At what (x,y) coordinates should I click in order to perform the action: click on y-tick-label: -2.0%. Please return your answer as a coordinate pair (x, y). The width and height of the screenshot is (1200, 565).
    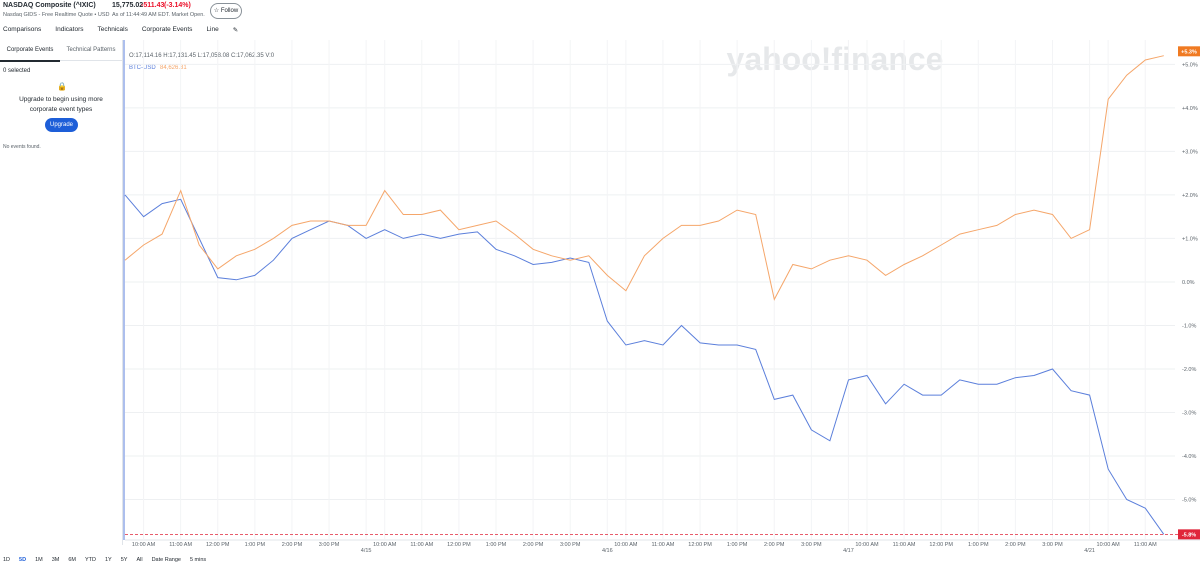
    Looking at the image, I should click on (1189, 370).